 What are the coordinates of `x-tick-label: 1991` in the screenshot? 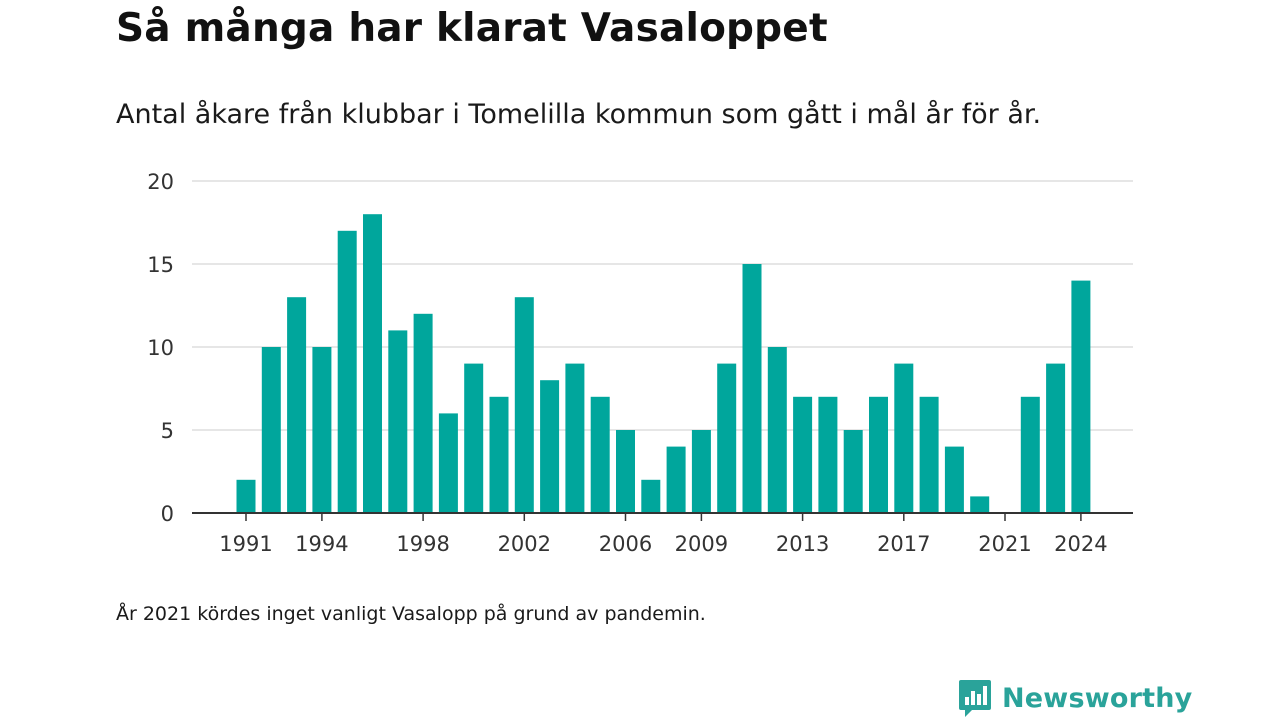 It's located at (245, 544).